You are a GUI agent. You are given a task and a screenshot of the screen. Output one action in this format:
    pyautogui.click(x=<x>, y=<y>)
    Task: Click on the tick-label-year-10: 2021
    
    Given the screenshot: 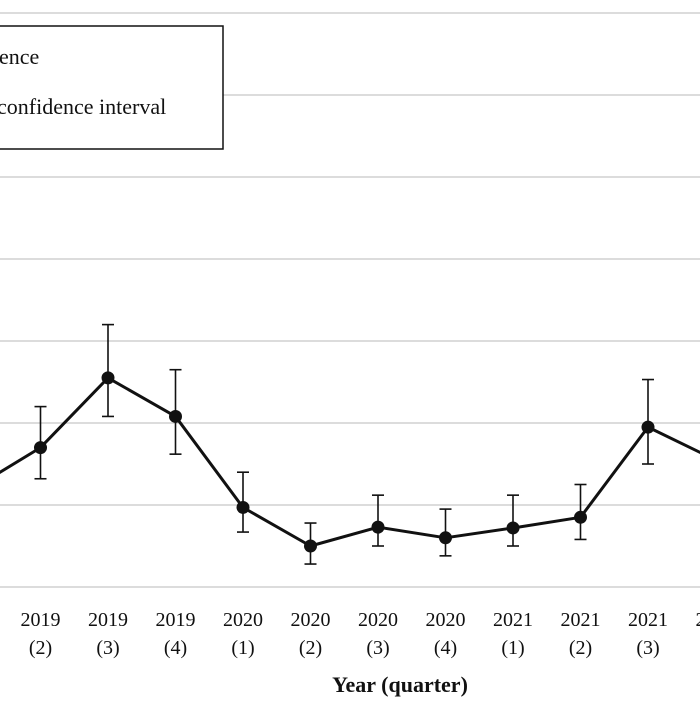 What is the action you would take?
    pyautogui.click(x=648, y=620)
    